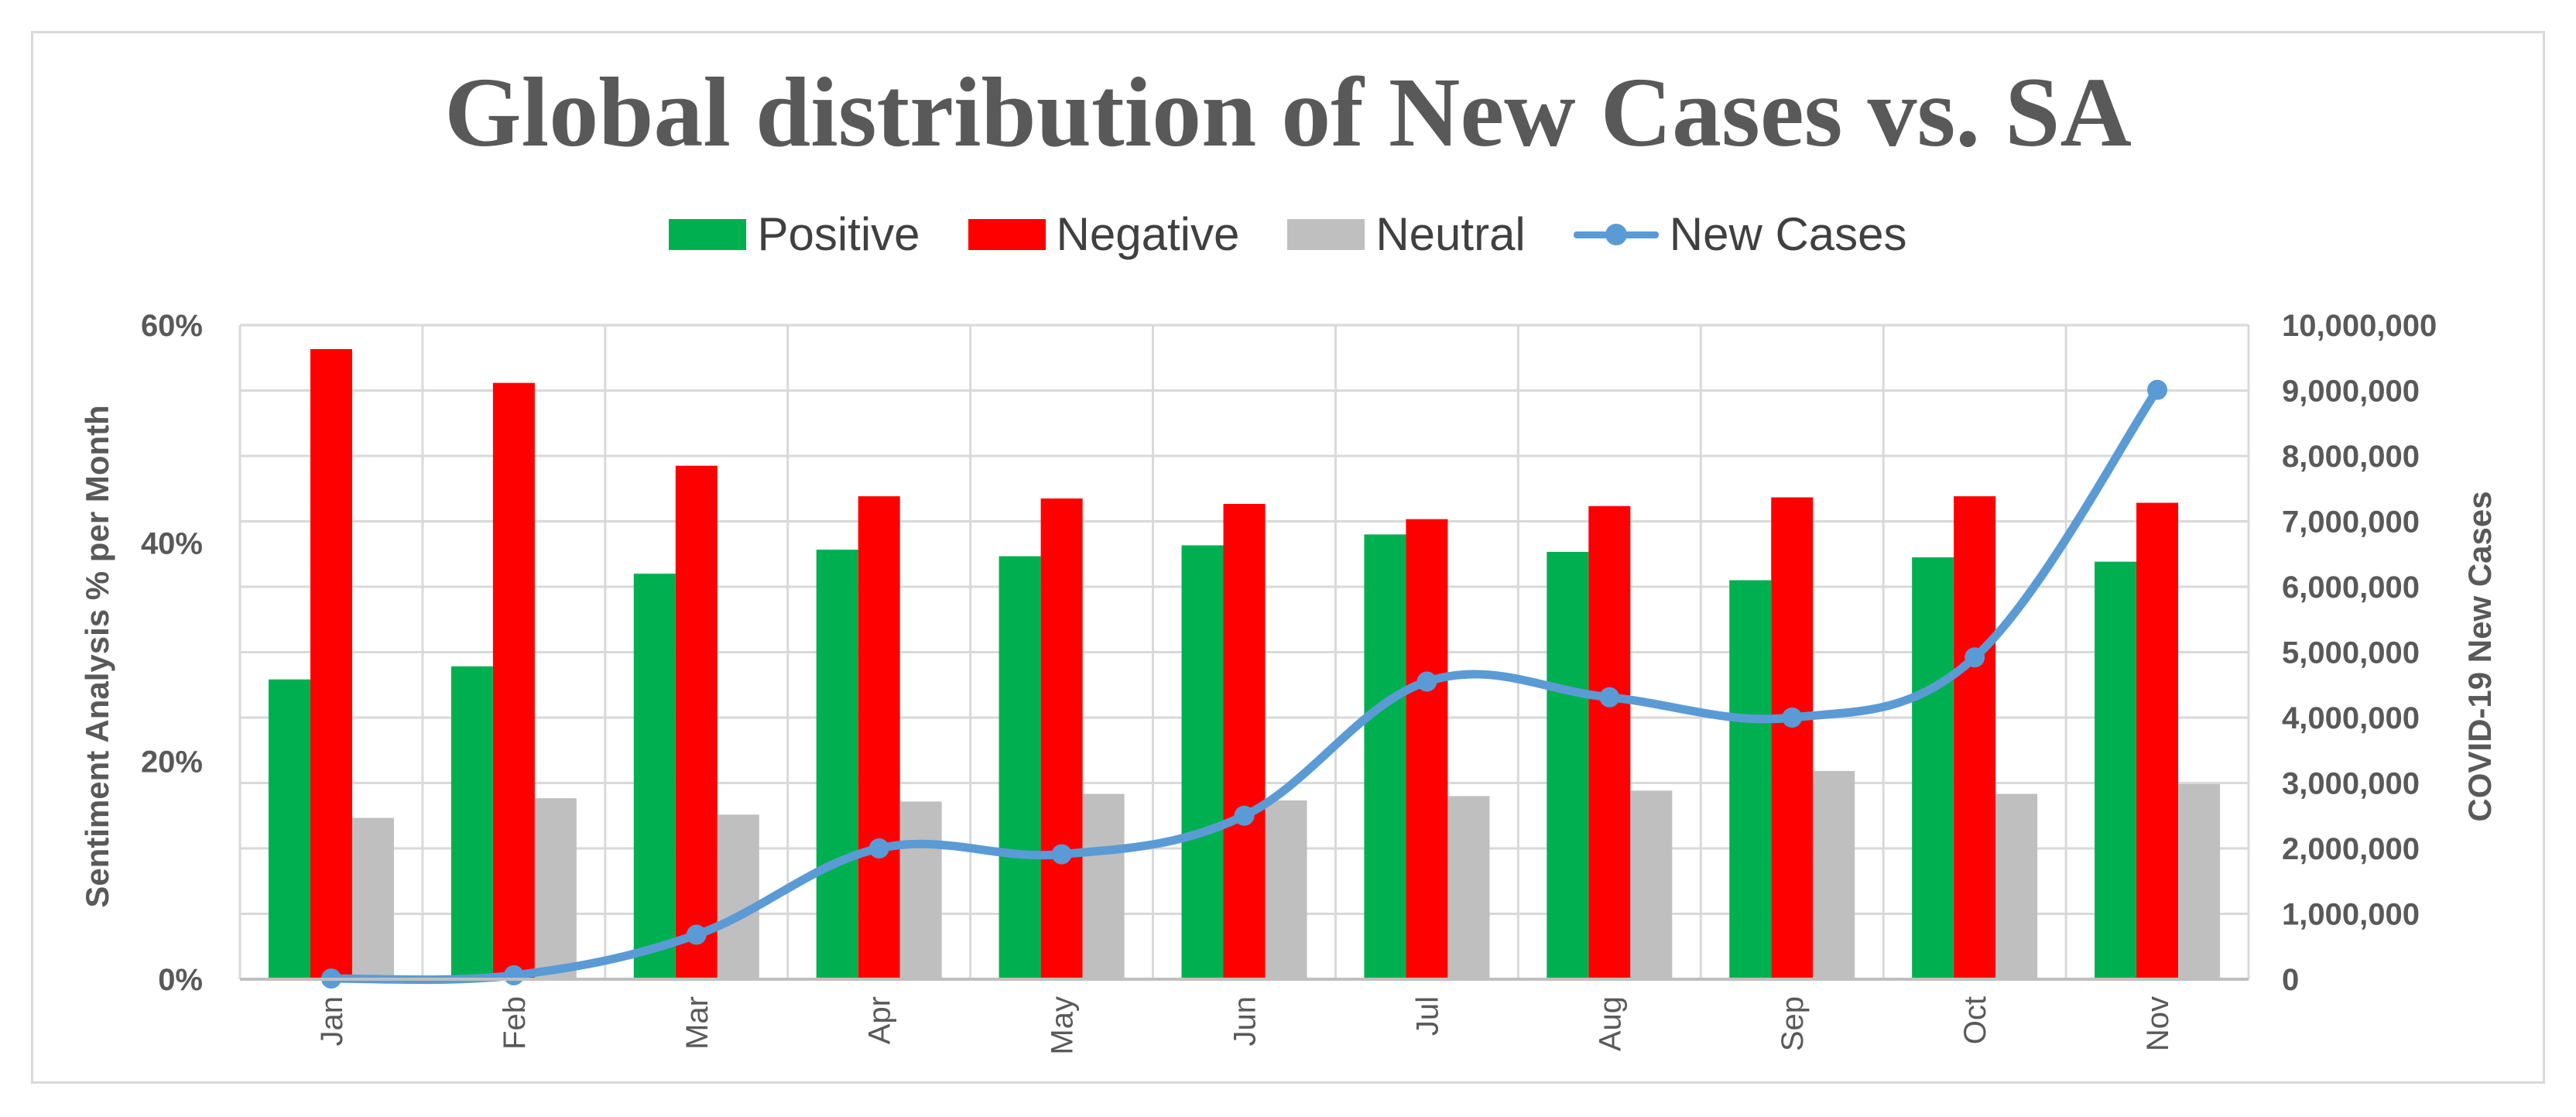  I want to click on x-tick-label: Sep, so click(1793, 1024).